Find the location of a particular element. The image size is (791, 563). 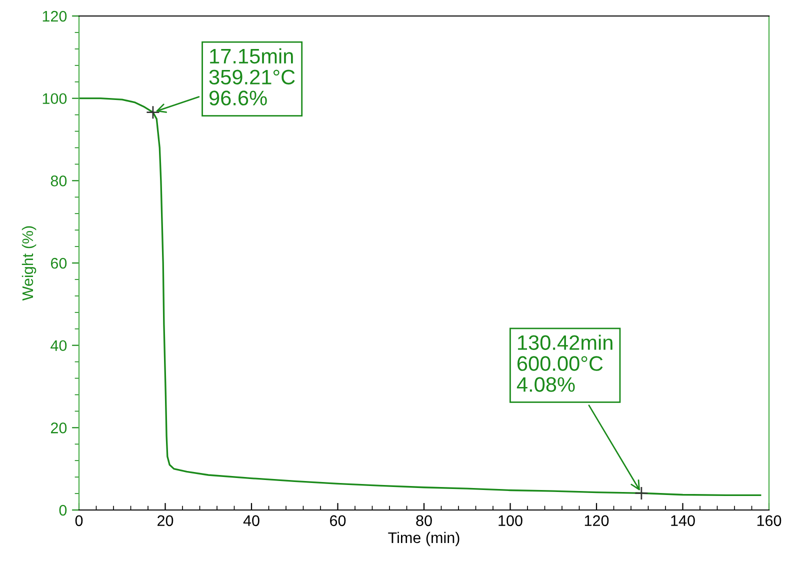

y-tick-label: 100 is located at coordinates (54, 98).